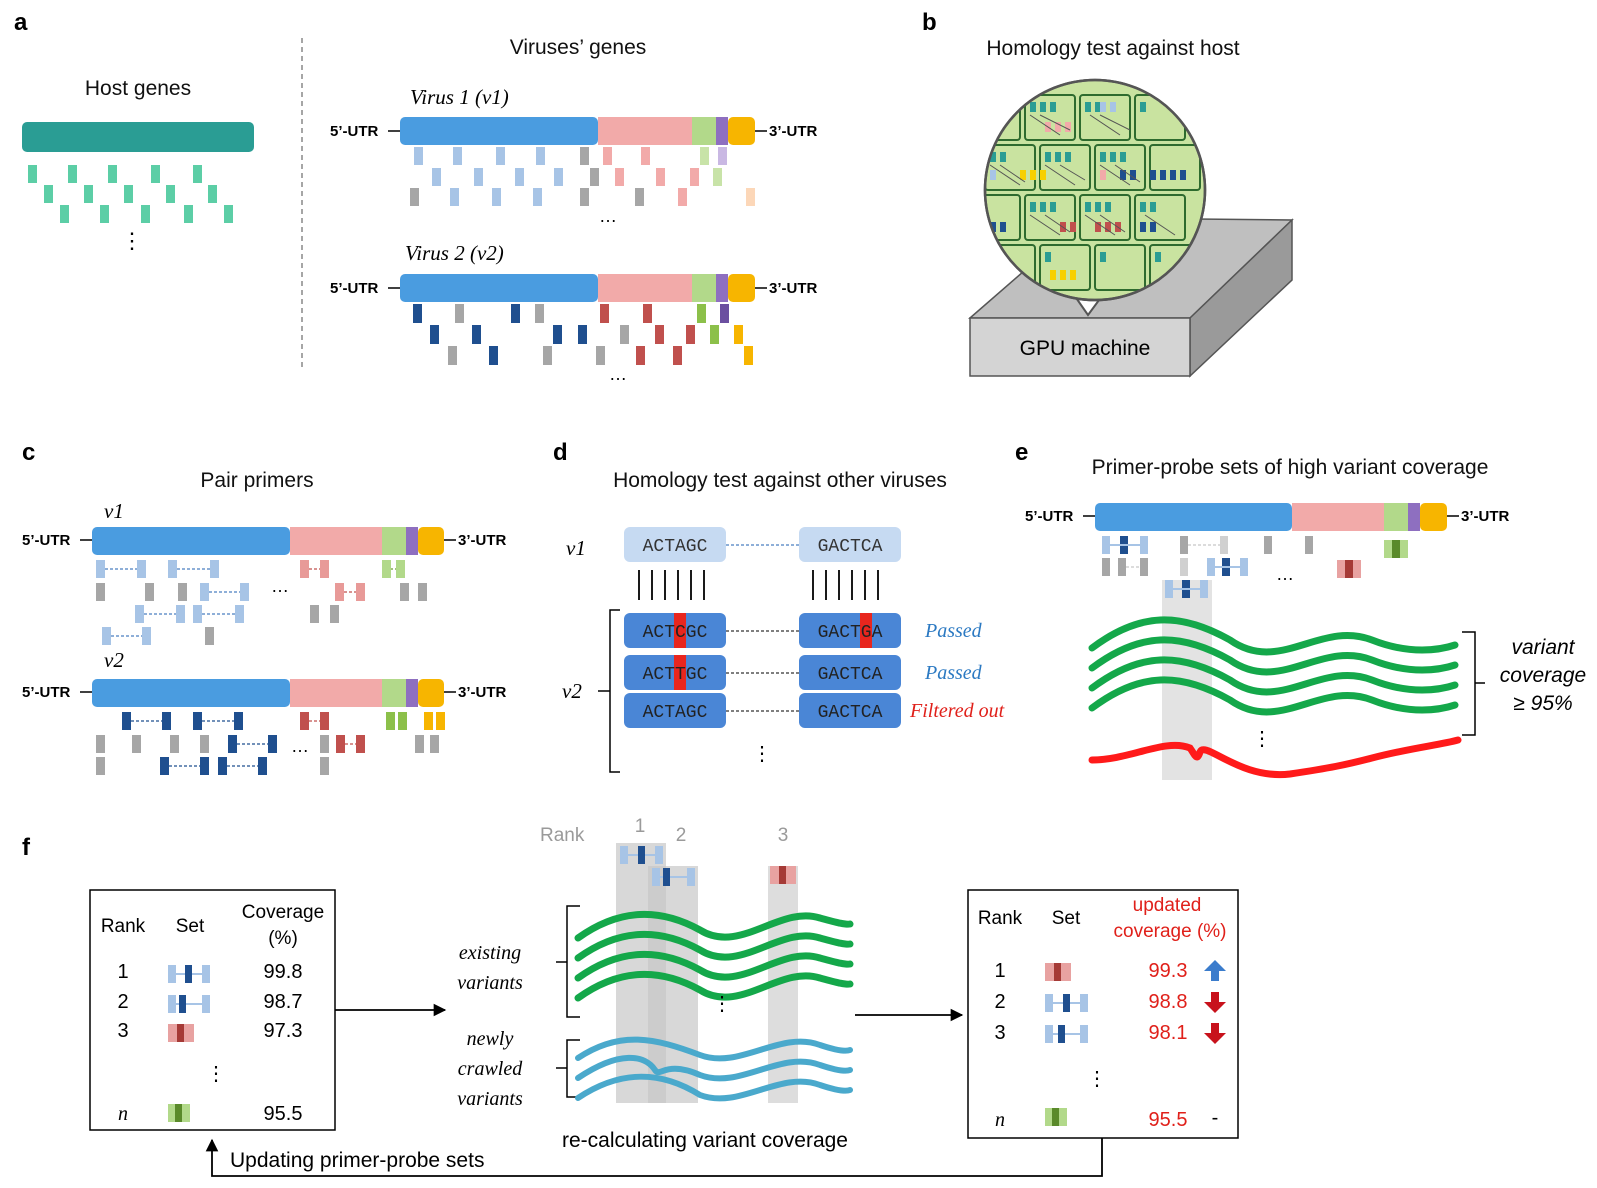  Describe the element at coordinates (850, 633) in the screenshot. I see `d-row1-right-text: GACTGA` at that location.